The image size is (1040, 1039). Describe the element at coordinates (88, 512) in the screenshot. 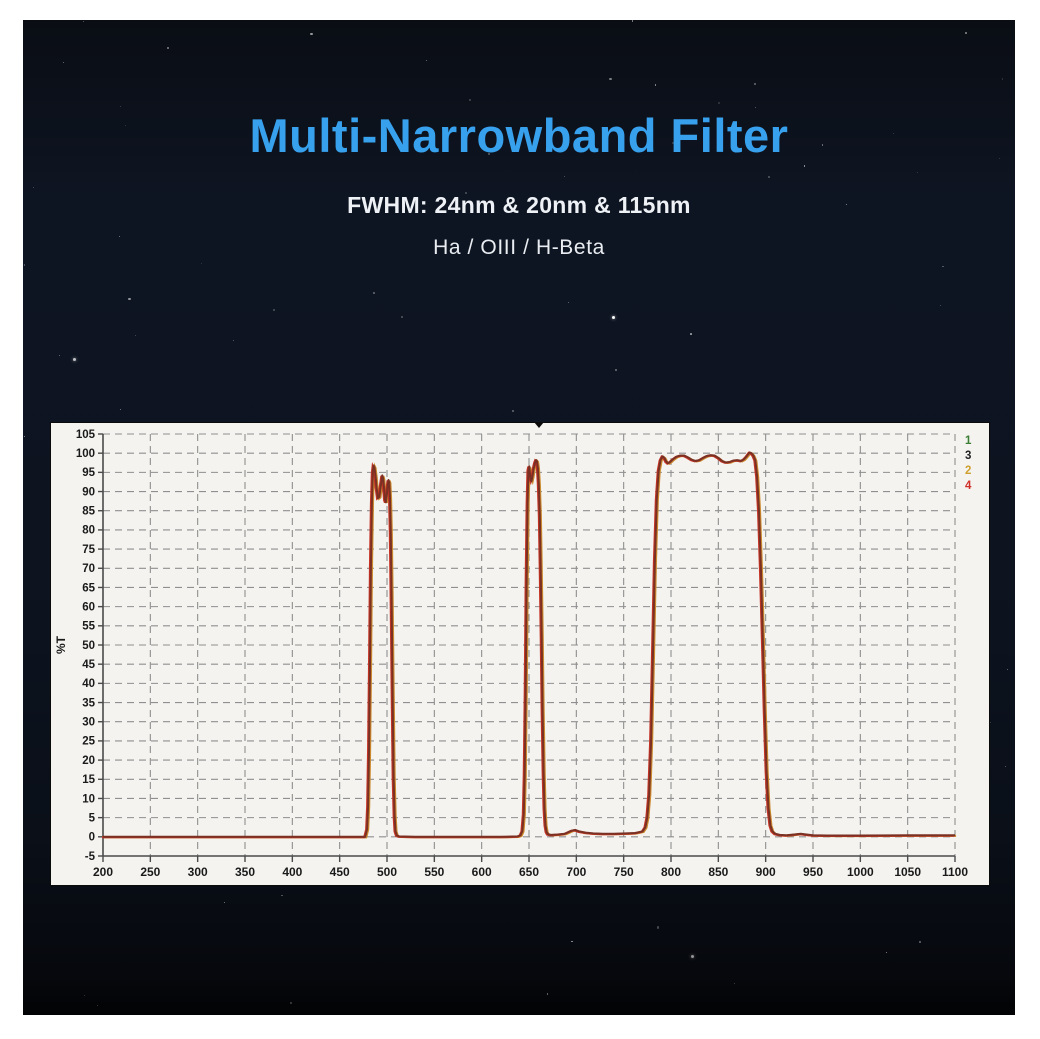

I see `svg-text: 85` at that location.